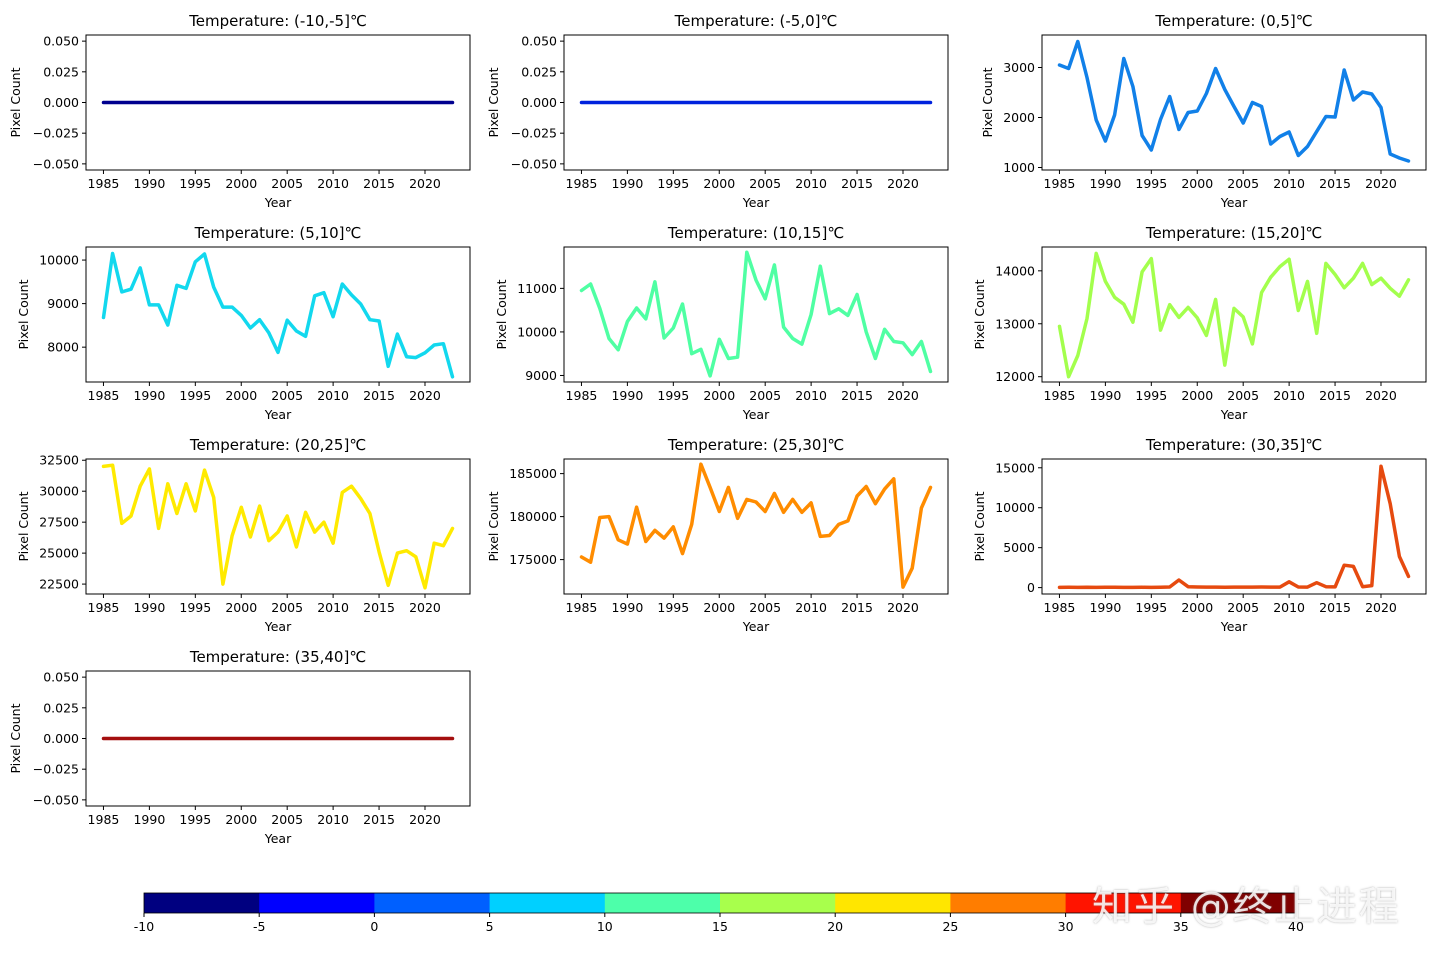  What do you see at coordinates (533, 559) in the screenshot?
I see `y-tick-label: 175000` at bounding box center [533, 559].